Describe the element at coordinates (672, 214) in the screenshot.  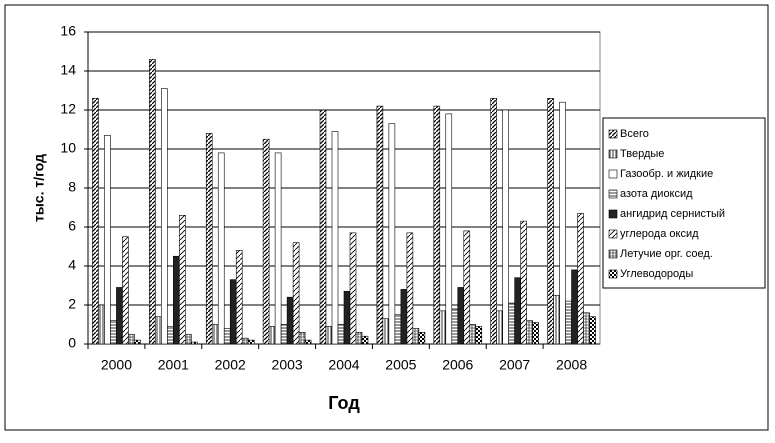
I see `legend-label: ангидрид сернистый` at that location.